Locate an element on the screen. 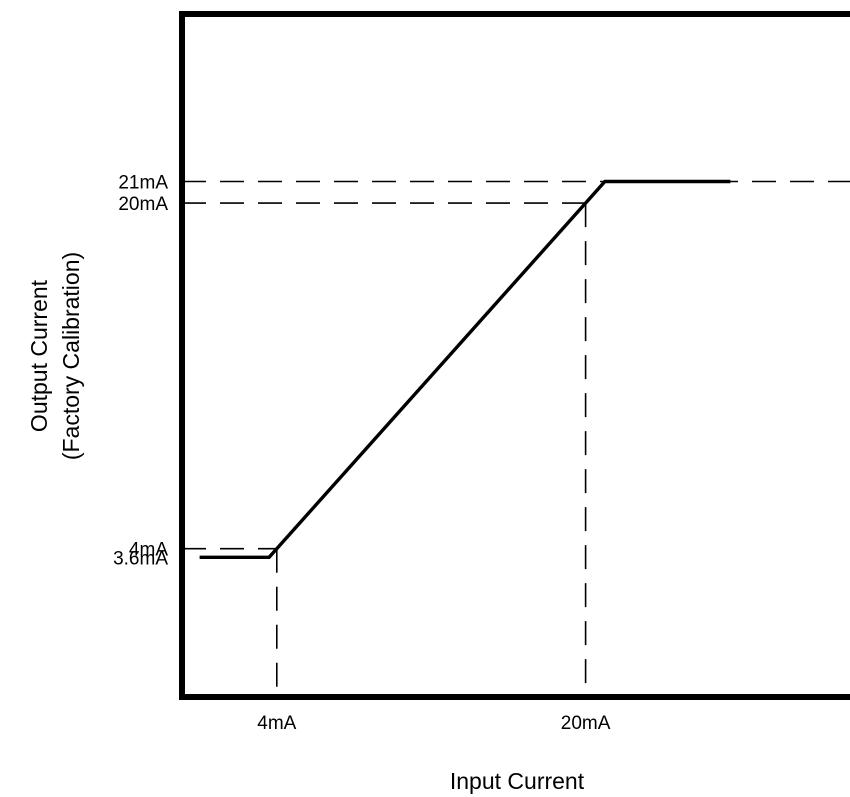 Image resolution: width=850 pixels, height=797 pixels. y-tick-label-1: 4mA is located at coordinates (148, 550).